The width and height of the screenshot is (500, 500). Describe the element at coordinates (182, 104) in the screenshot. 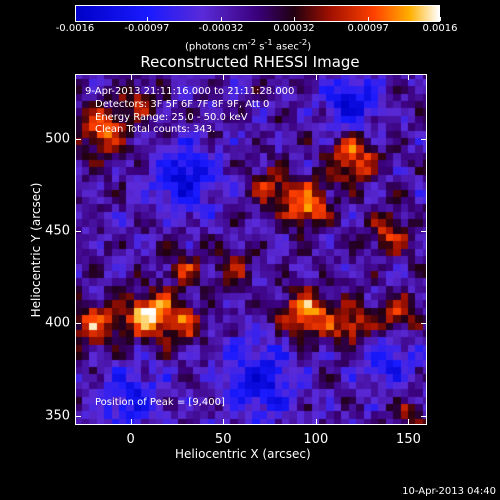

I see `annotation-detectors: Detectors: 3F 5F 6F 7F 8F 9F, Att 0` at that location.